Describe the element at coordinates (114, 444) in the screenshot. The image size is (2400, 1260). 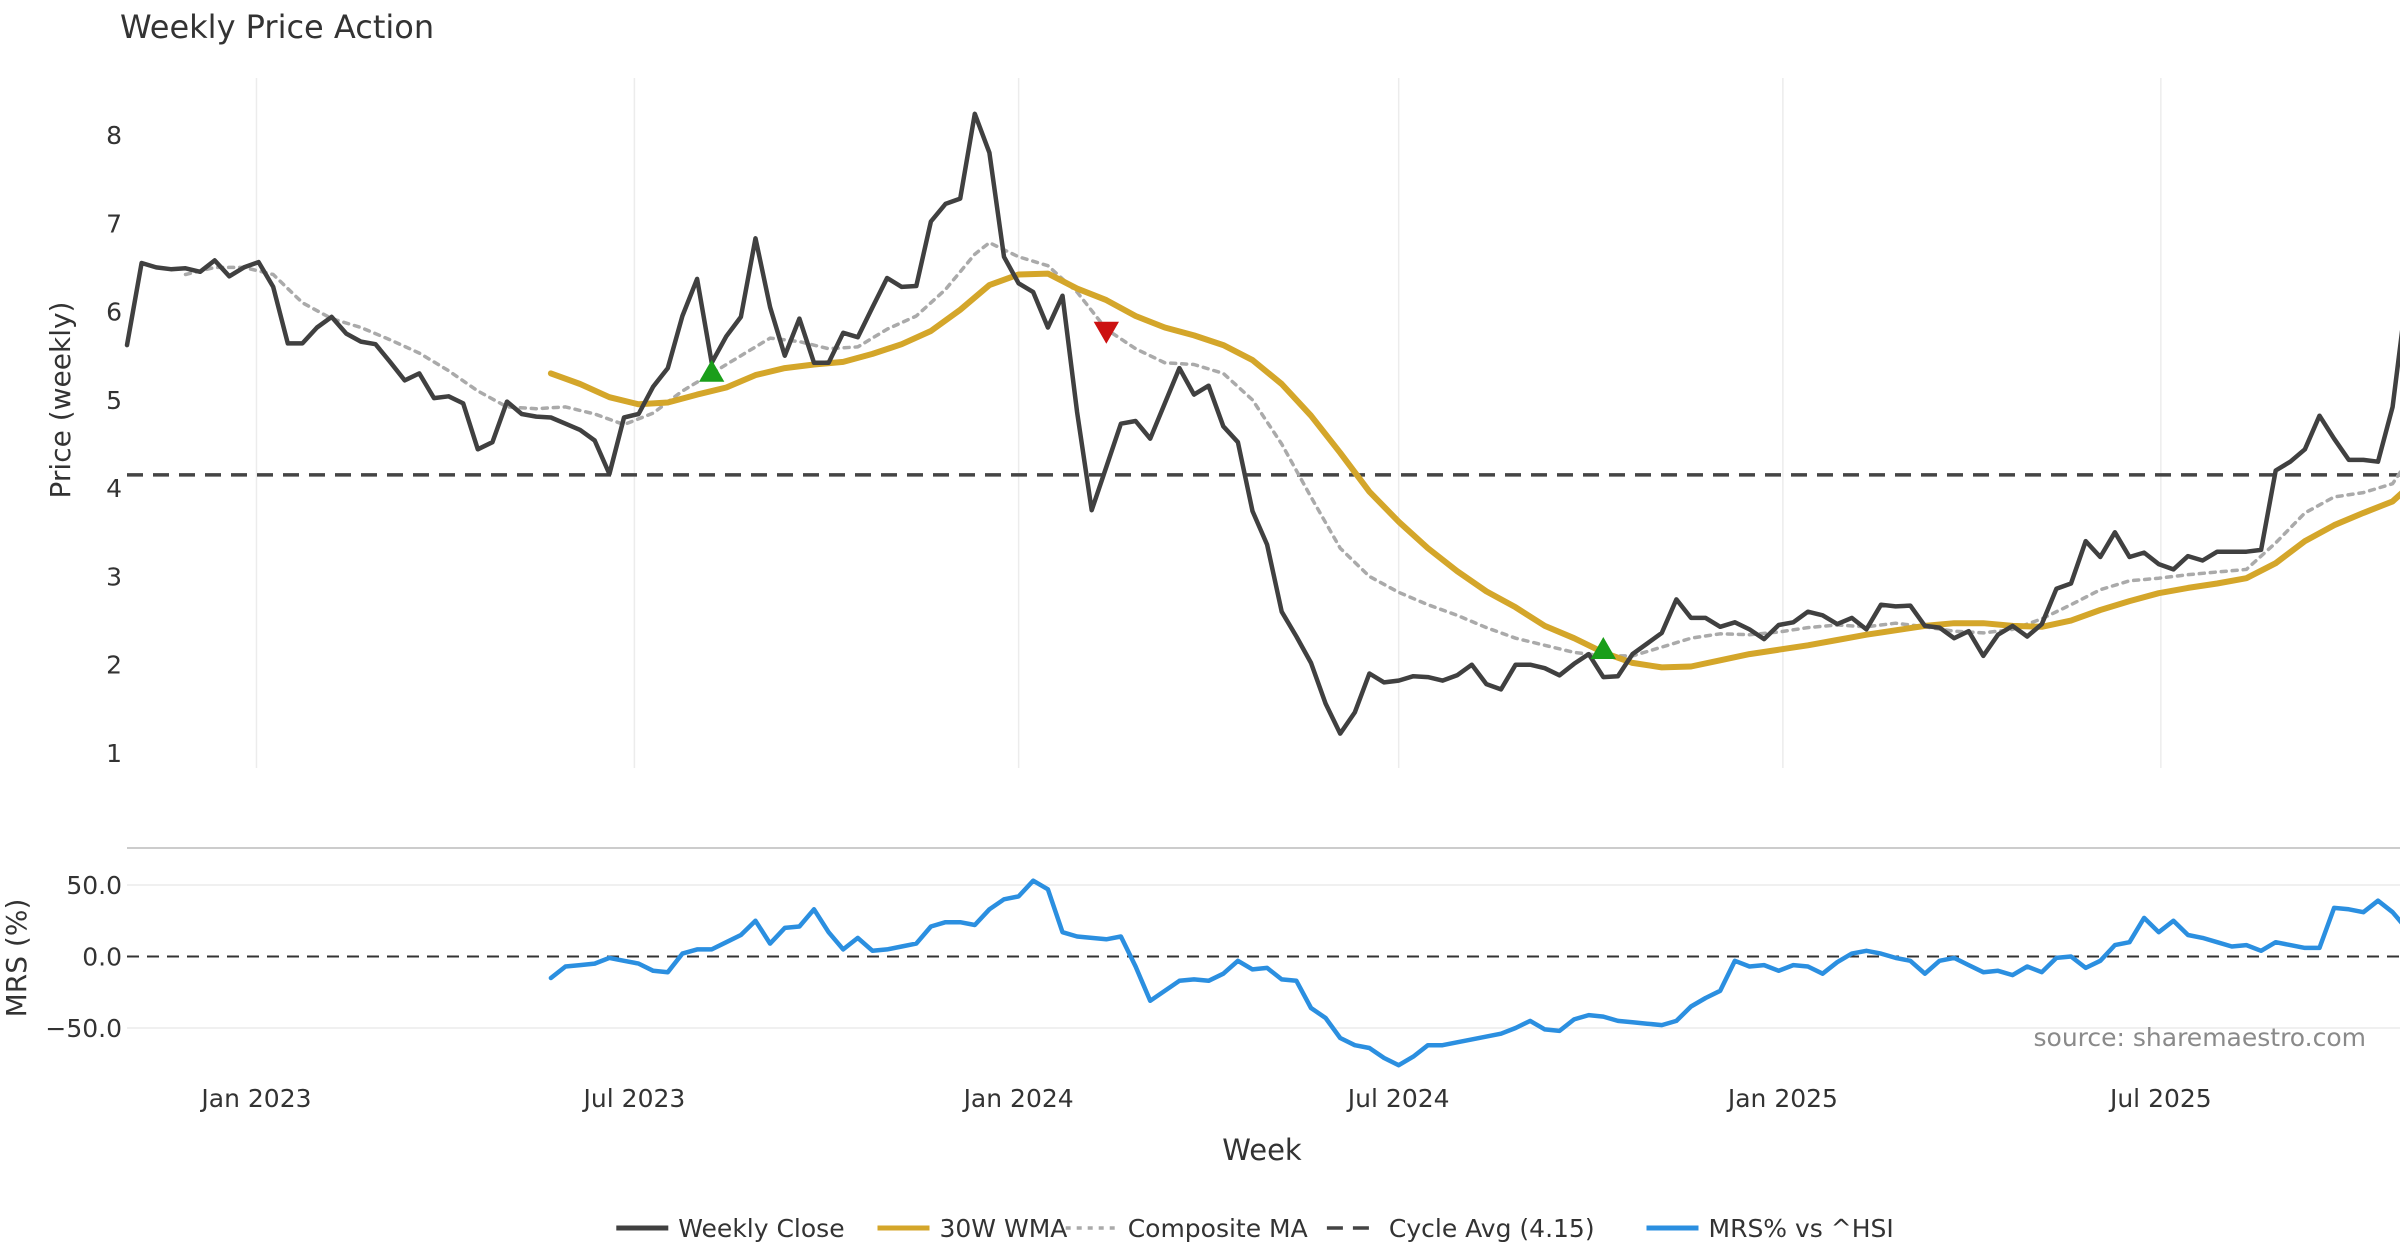
I see `main-y-ticks: 1 2 3 4 5 6 7 8` at that location.